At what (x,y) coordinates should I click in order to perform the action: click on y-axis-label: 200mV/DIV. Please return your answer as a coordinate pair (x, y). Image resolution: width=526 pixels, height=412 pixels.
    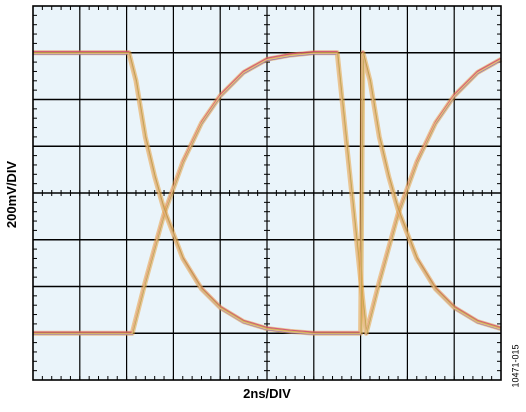
    Looking at the image, I should click on (12, 194).